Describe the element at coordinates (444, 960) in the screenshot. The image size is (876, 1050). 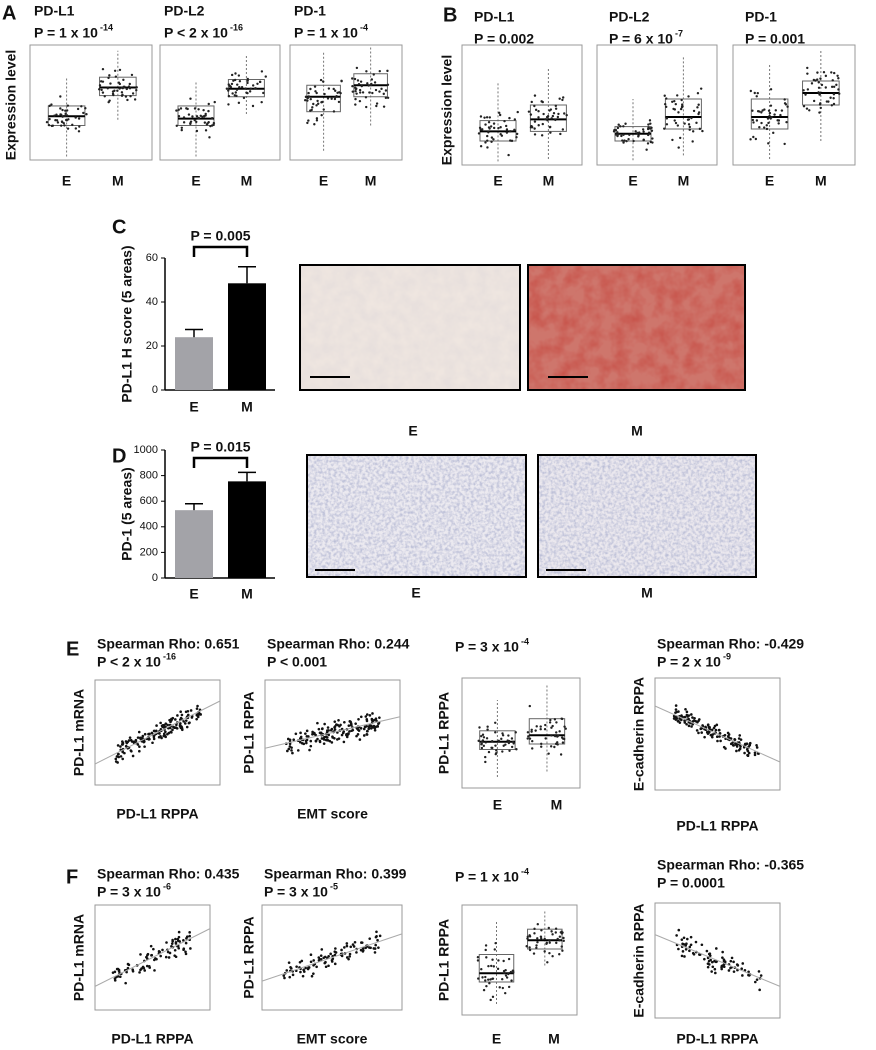
I see `y-axis-label: PD-L1 RPPA` at that location.